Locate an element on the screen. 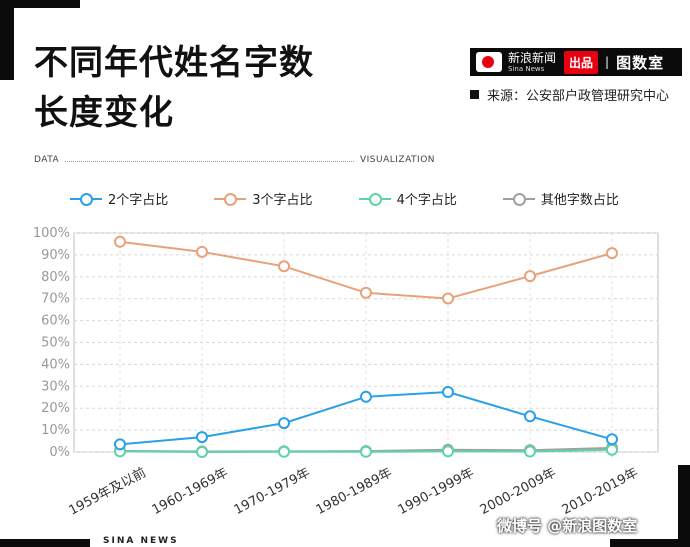  y-tick-label: 100% is located at coordinates (51, 233).